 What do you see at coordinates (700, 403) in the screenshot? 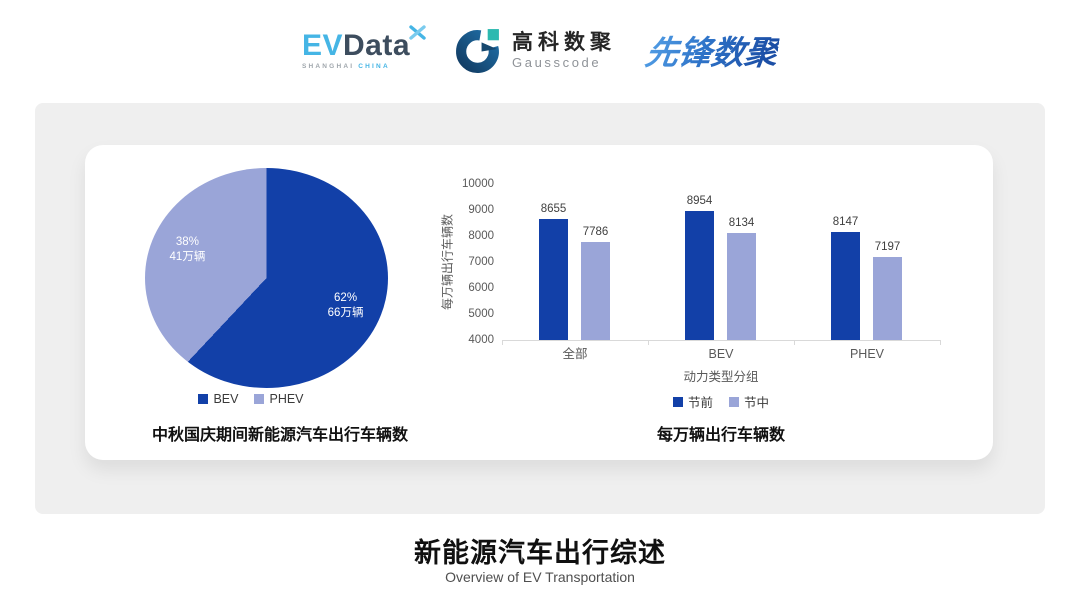
I see `legend-label: 节前` at bounding box center [700, 403].